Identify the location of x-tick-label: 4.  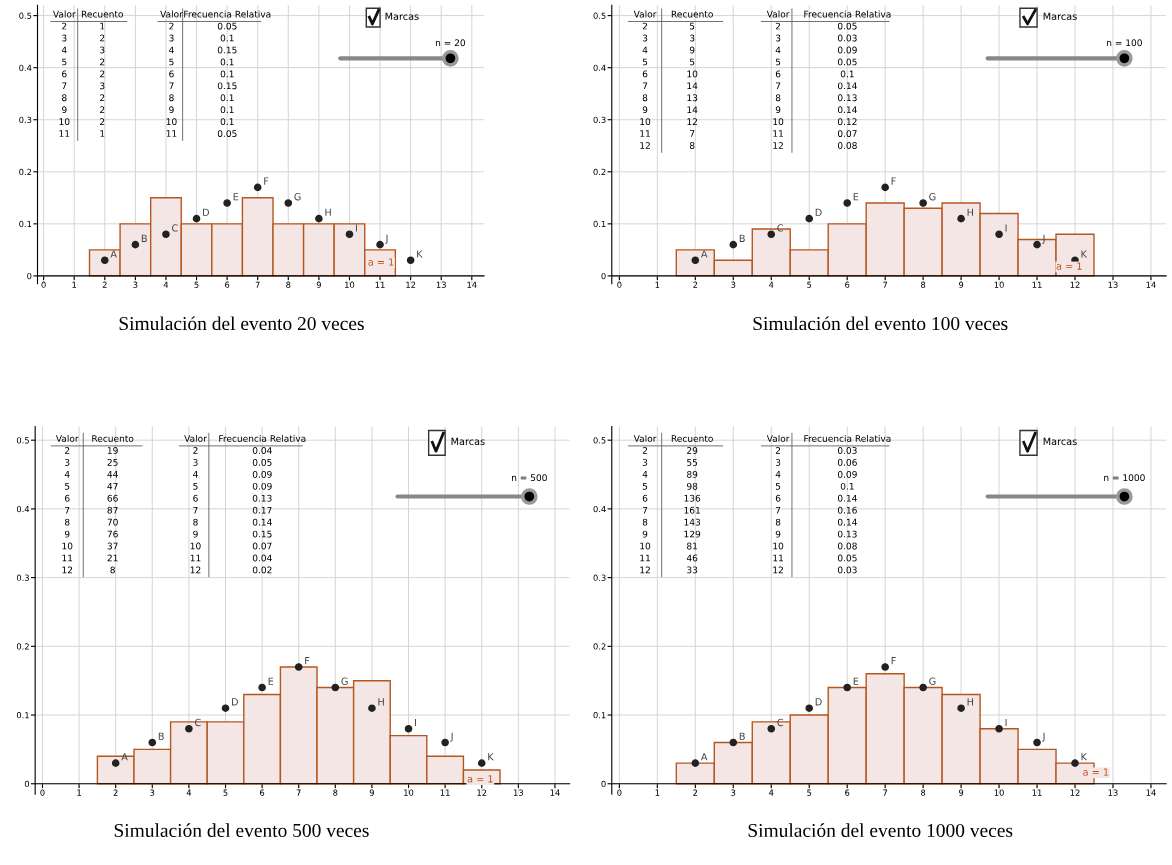
(771, 792).